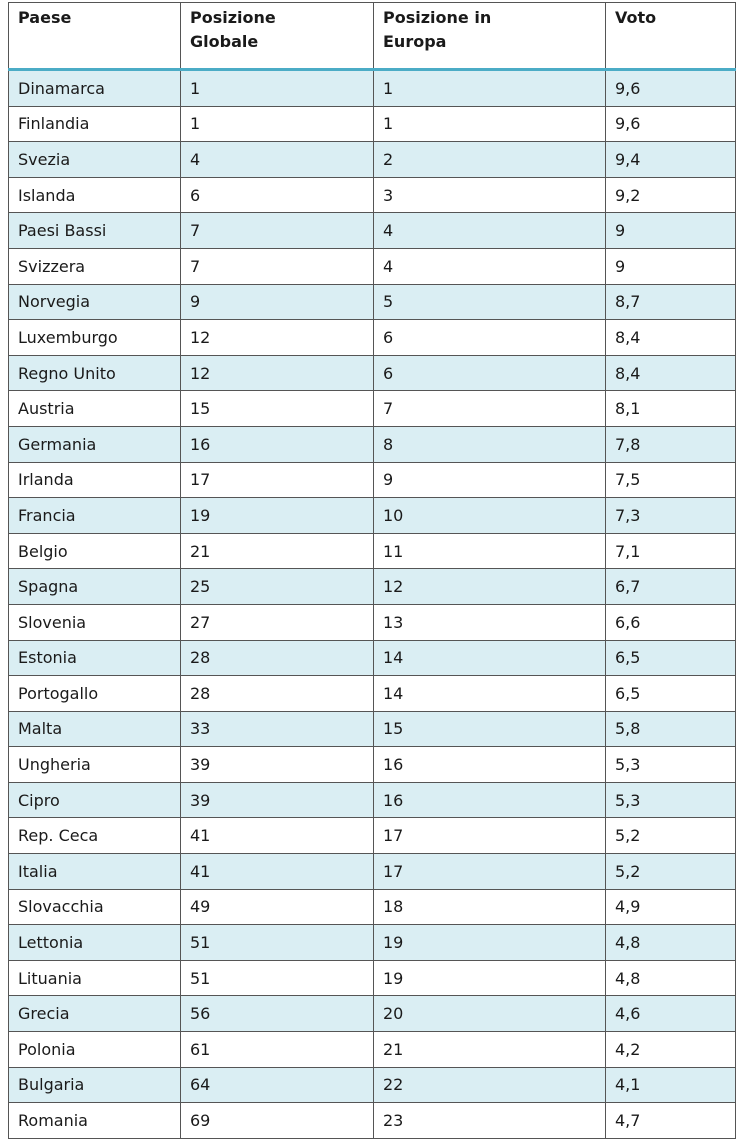  I want to click on value-cell: 10, so click(489, 515).